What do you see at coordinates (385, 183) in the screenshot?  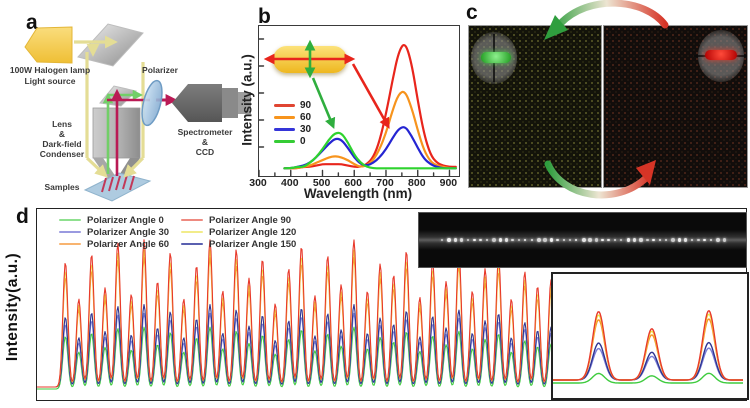 I see `tick-700: 700` at bounding box center [385, 183].